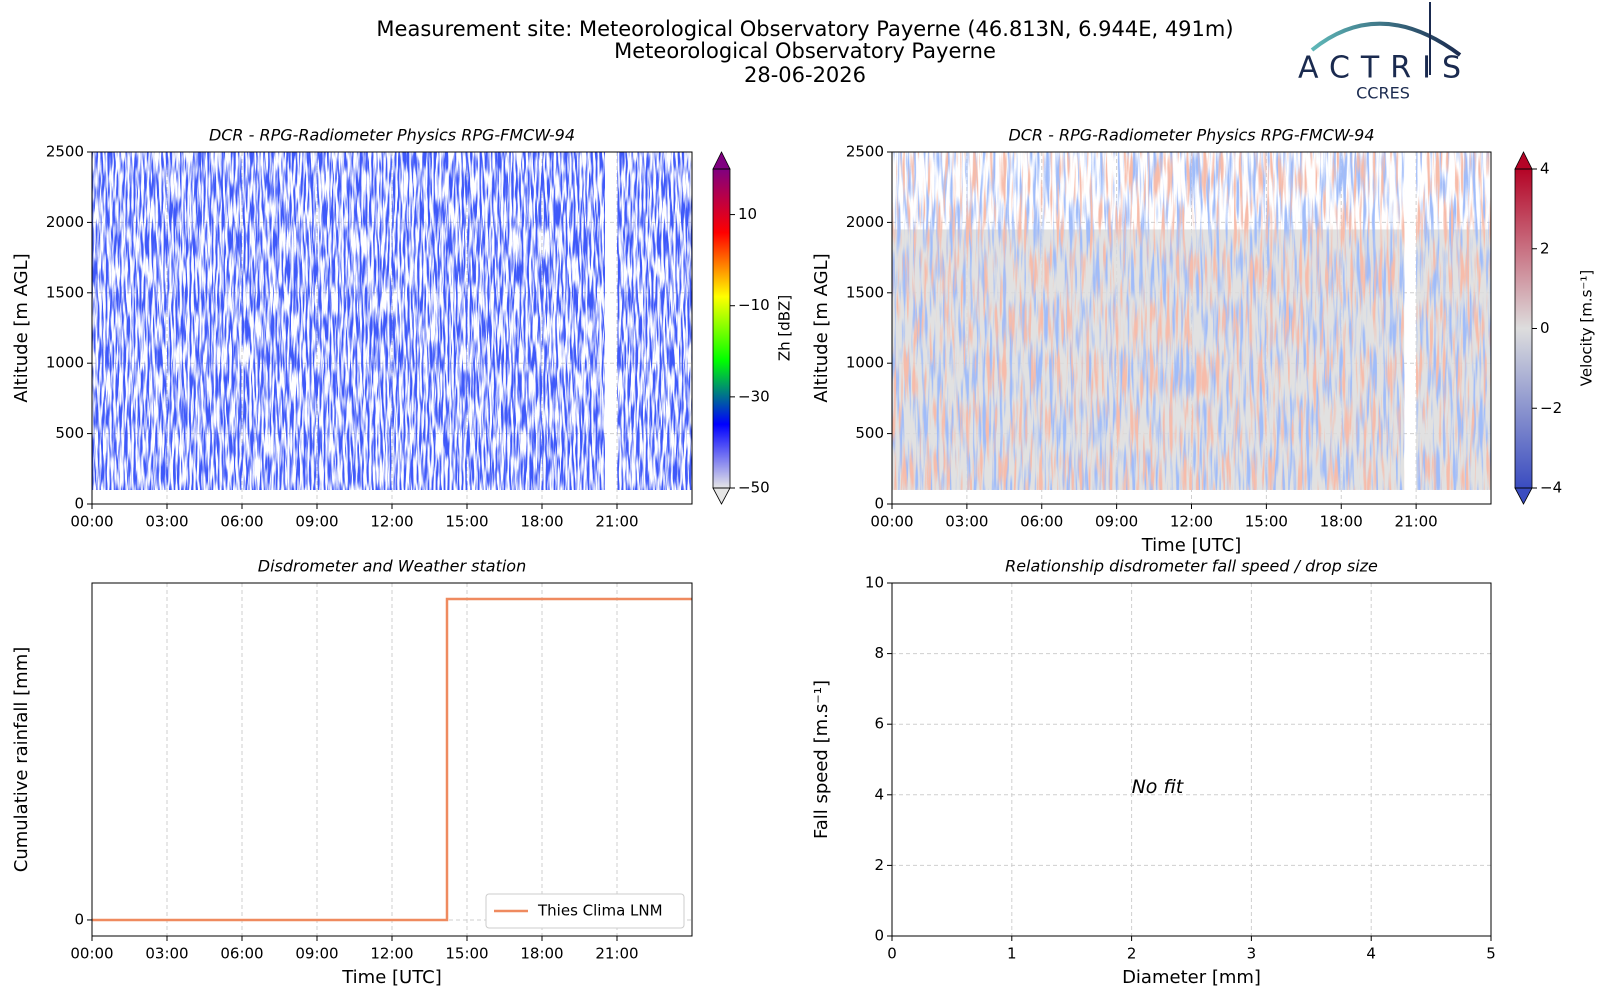 Image resolution: width=1600 pixels, height=1000 pixels. Describe the element at coordinates (1587, 328) in the screenshot. I see `colorbar-label: Velocity [m.s⁻¹]` at that location.